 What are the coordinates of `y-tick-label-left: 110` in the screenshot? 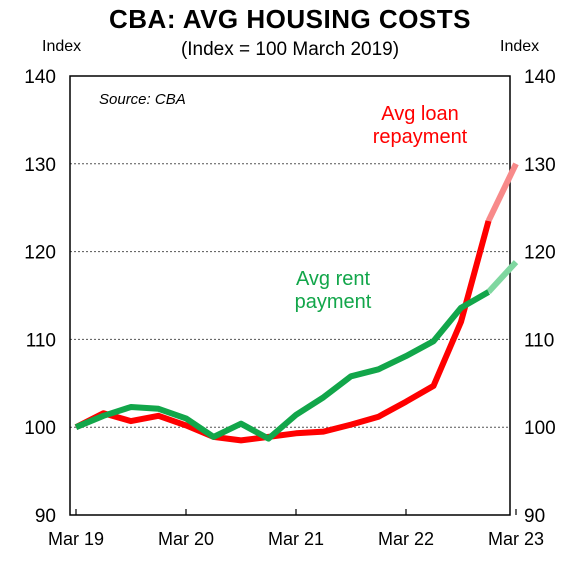 It's located at (41, 340).